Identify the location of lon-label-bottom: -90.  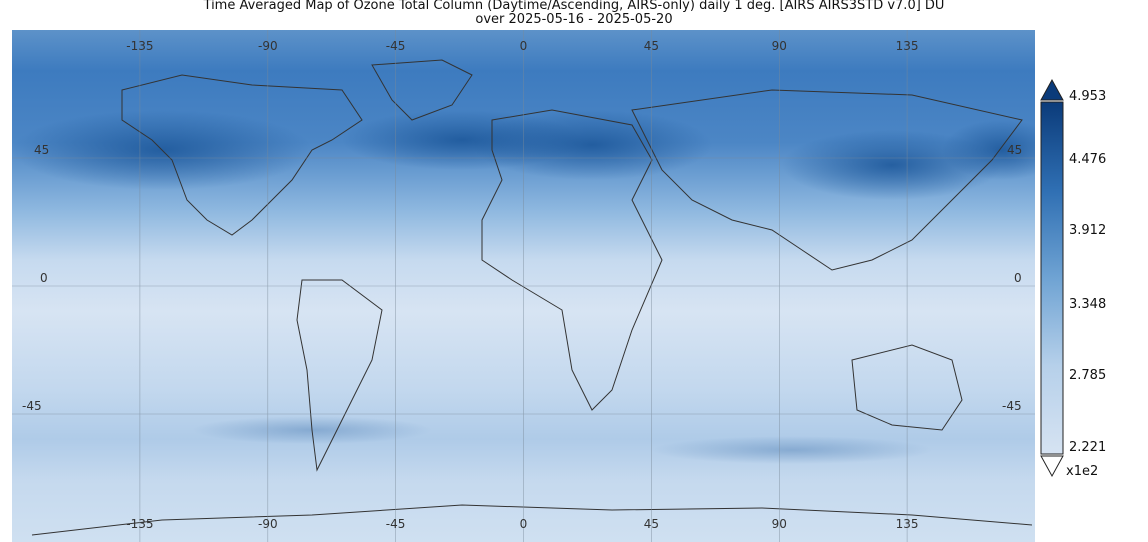
(268, 524).